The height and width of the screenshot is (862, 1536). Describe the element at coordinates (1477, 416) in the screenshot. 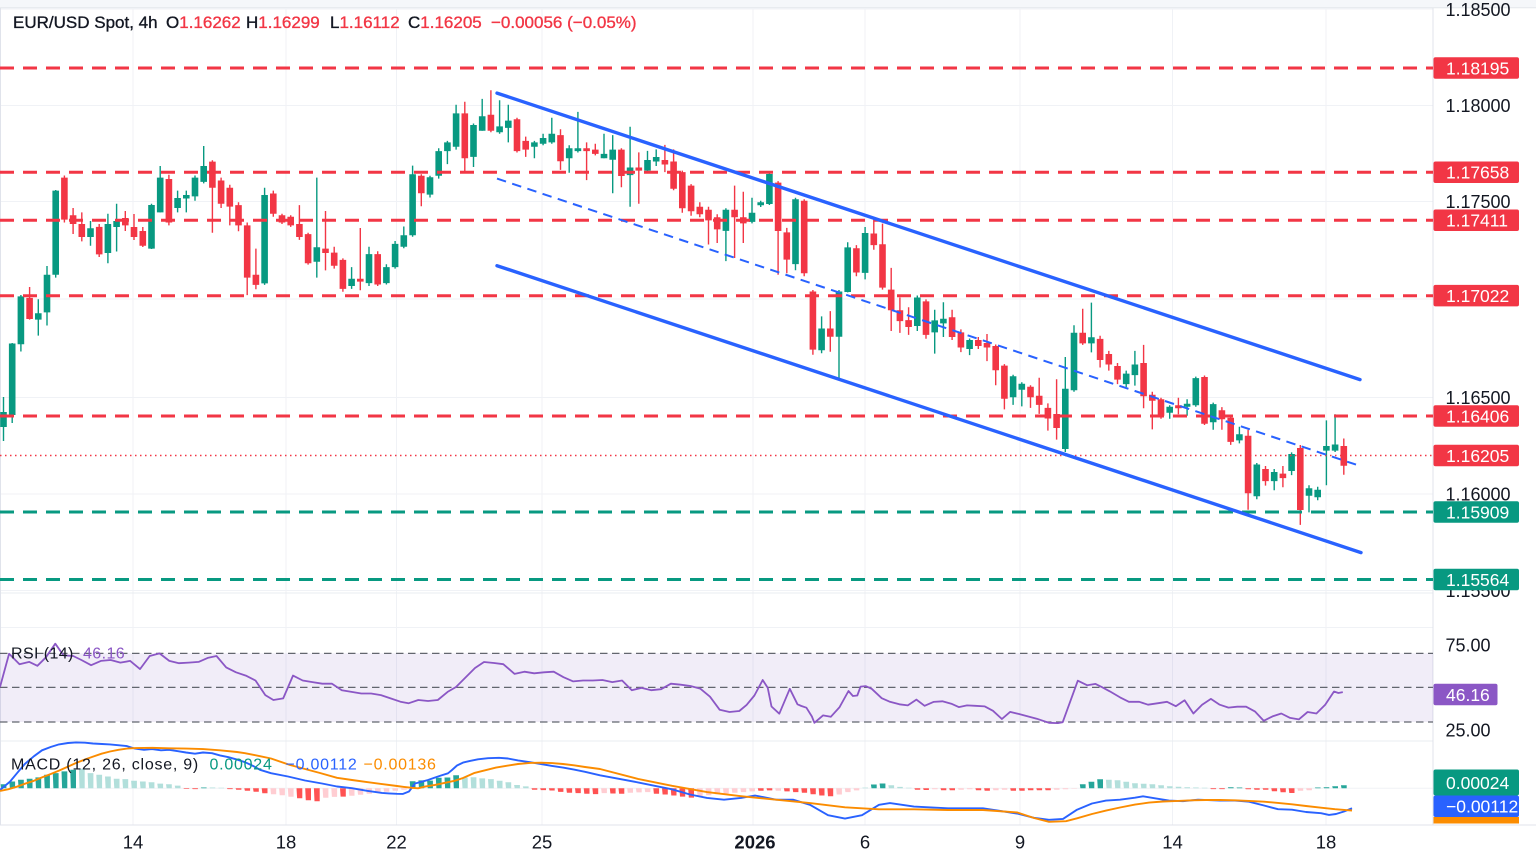

I see `svg-text: 1.16406` at that location.